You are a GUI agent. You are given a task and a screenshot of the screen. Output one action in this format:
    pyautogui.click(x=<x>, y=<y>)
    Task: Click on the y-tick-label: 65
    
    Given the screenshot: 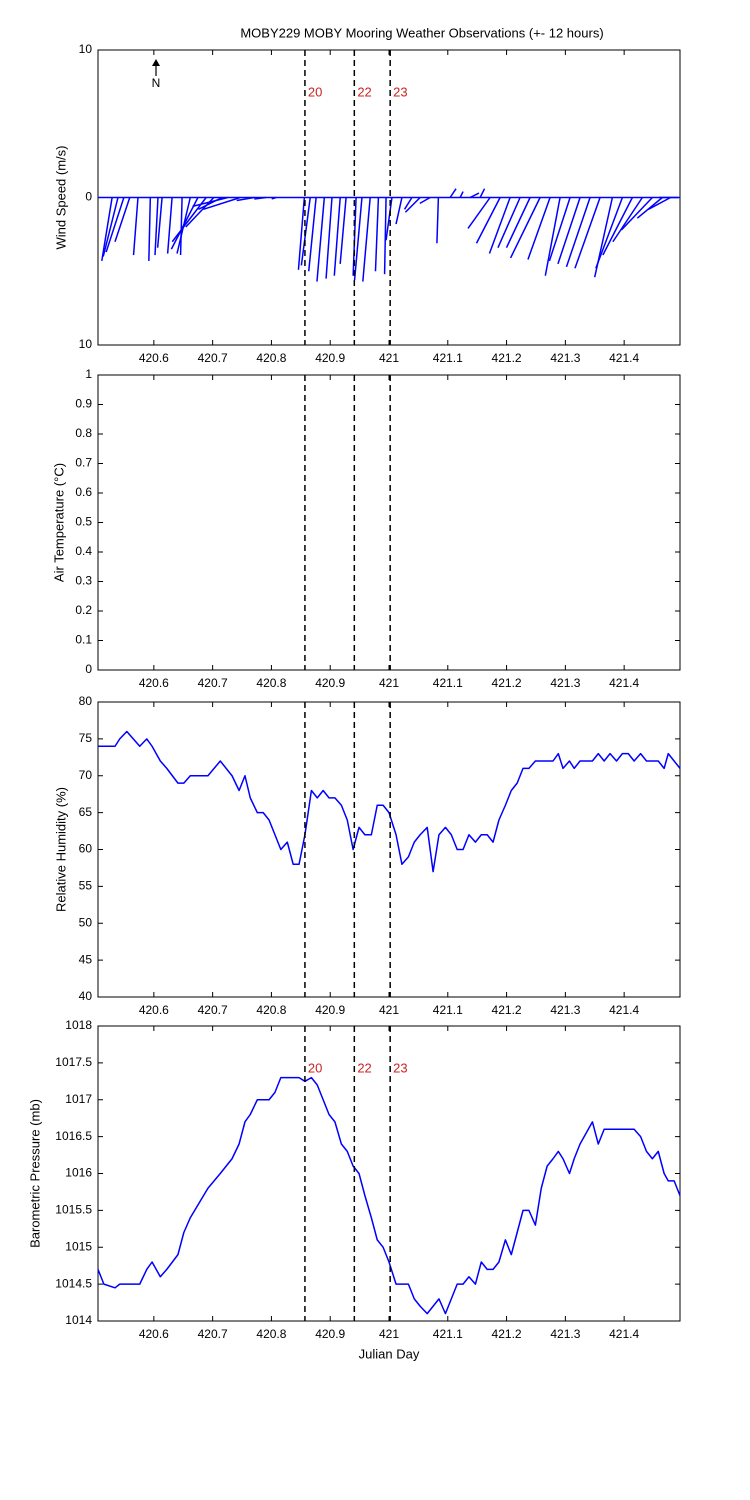 What is the action you would take?
    pyautogui.click(x=86, y=812)
    